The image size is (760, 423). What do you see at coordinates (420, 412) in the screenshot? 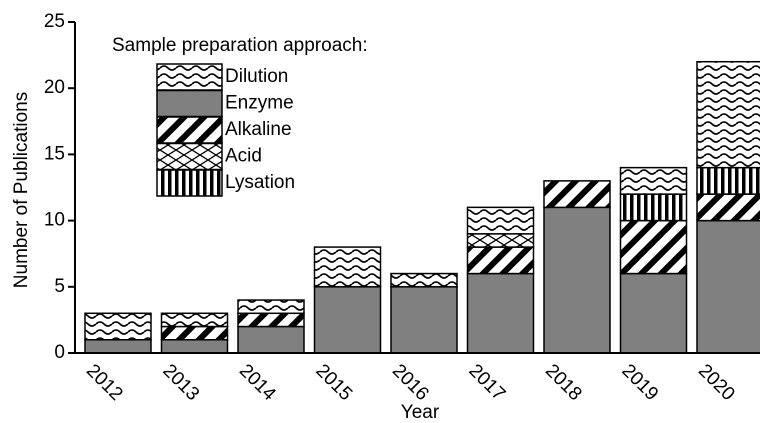
I see `x-axis-label: Year` at bounding box center [420, 412].